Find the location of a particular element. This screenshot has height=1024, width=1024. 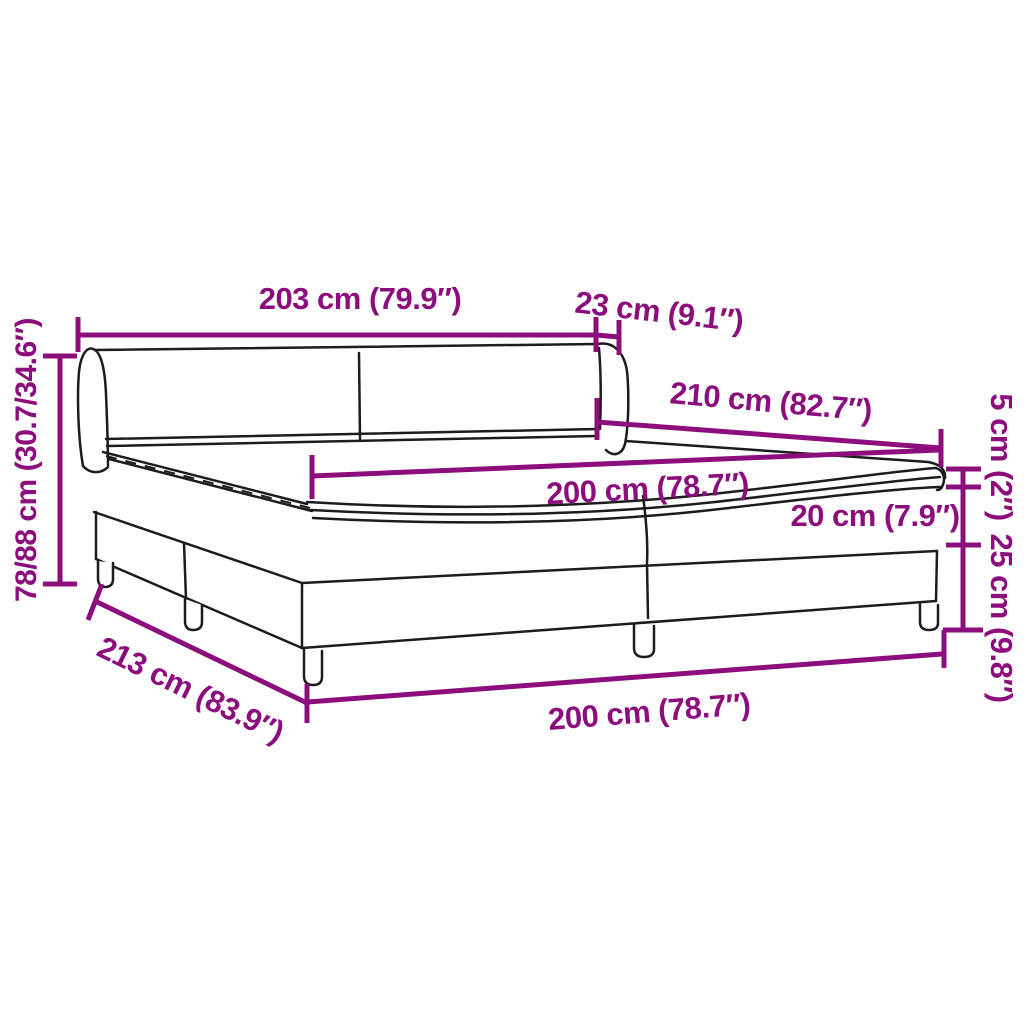

label-headboard-depth: 23 cm (9.1″) is located at coordinates (659, 312).